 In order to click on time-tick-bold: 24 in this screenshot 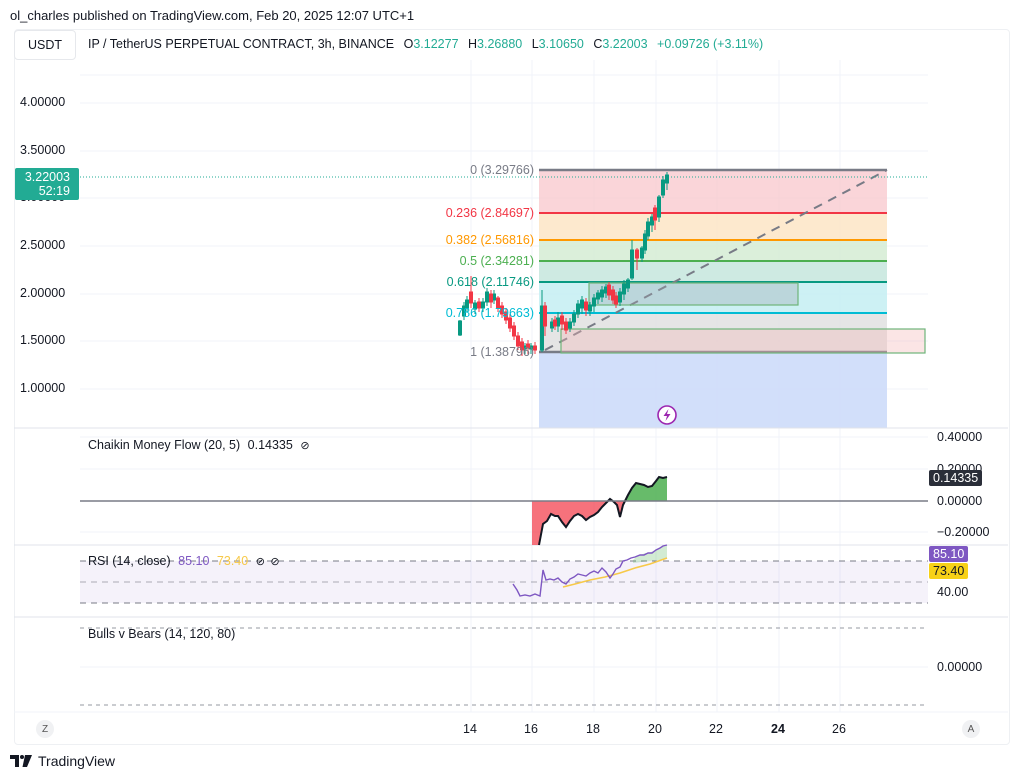, I will do `click(778, 729)`.